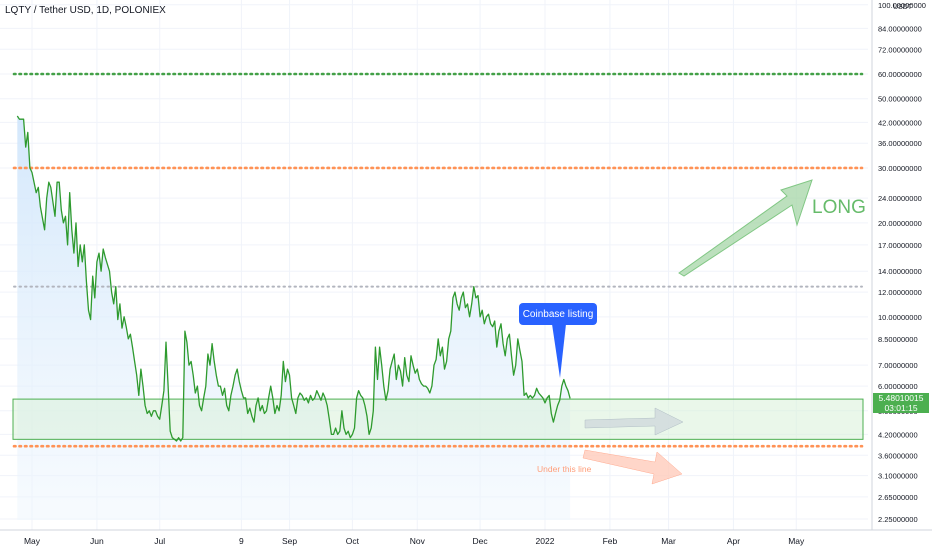 The width and height of the screenshot is (932, 550). Describe the element at coordinates (733, 541) in the screenshot. I see `x-tick-label: Apr` at that location.